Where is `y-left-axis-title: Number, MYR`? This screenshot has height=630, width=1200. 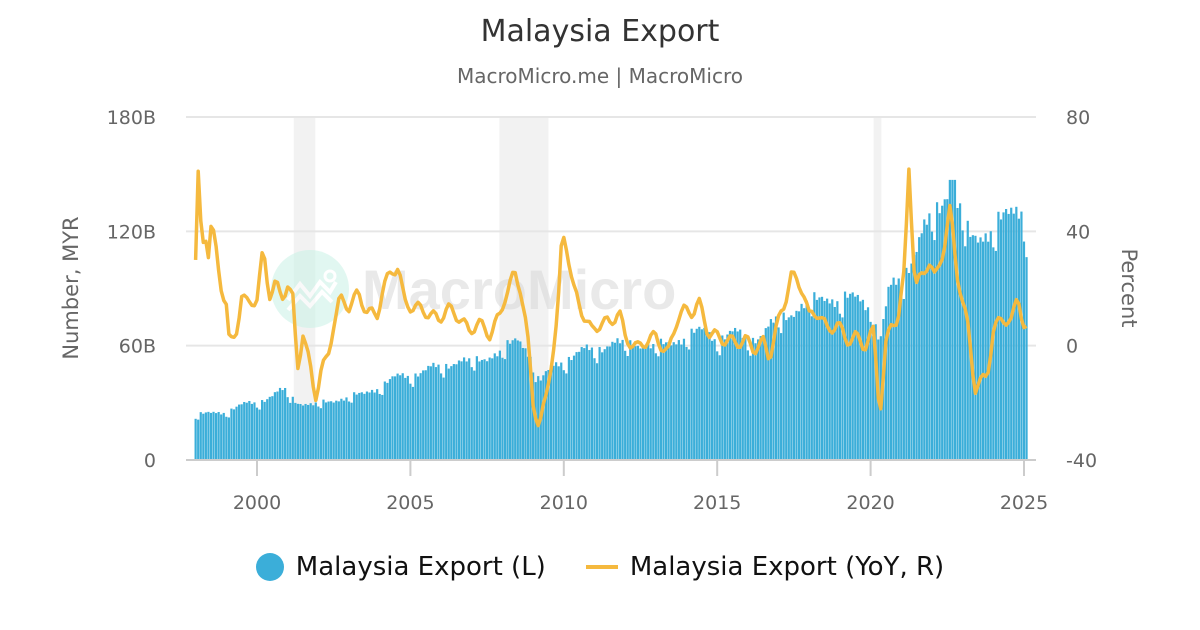 y-left-axis-title: Number, MYR is located at coordinates (71, 287).